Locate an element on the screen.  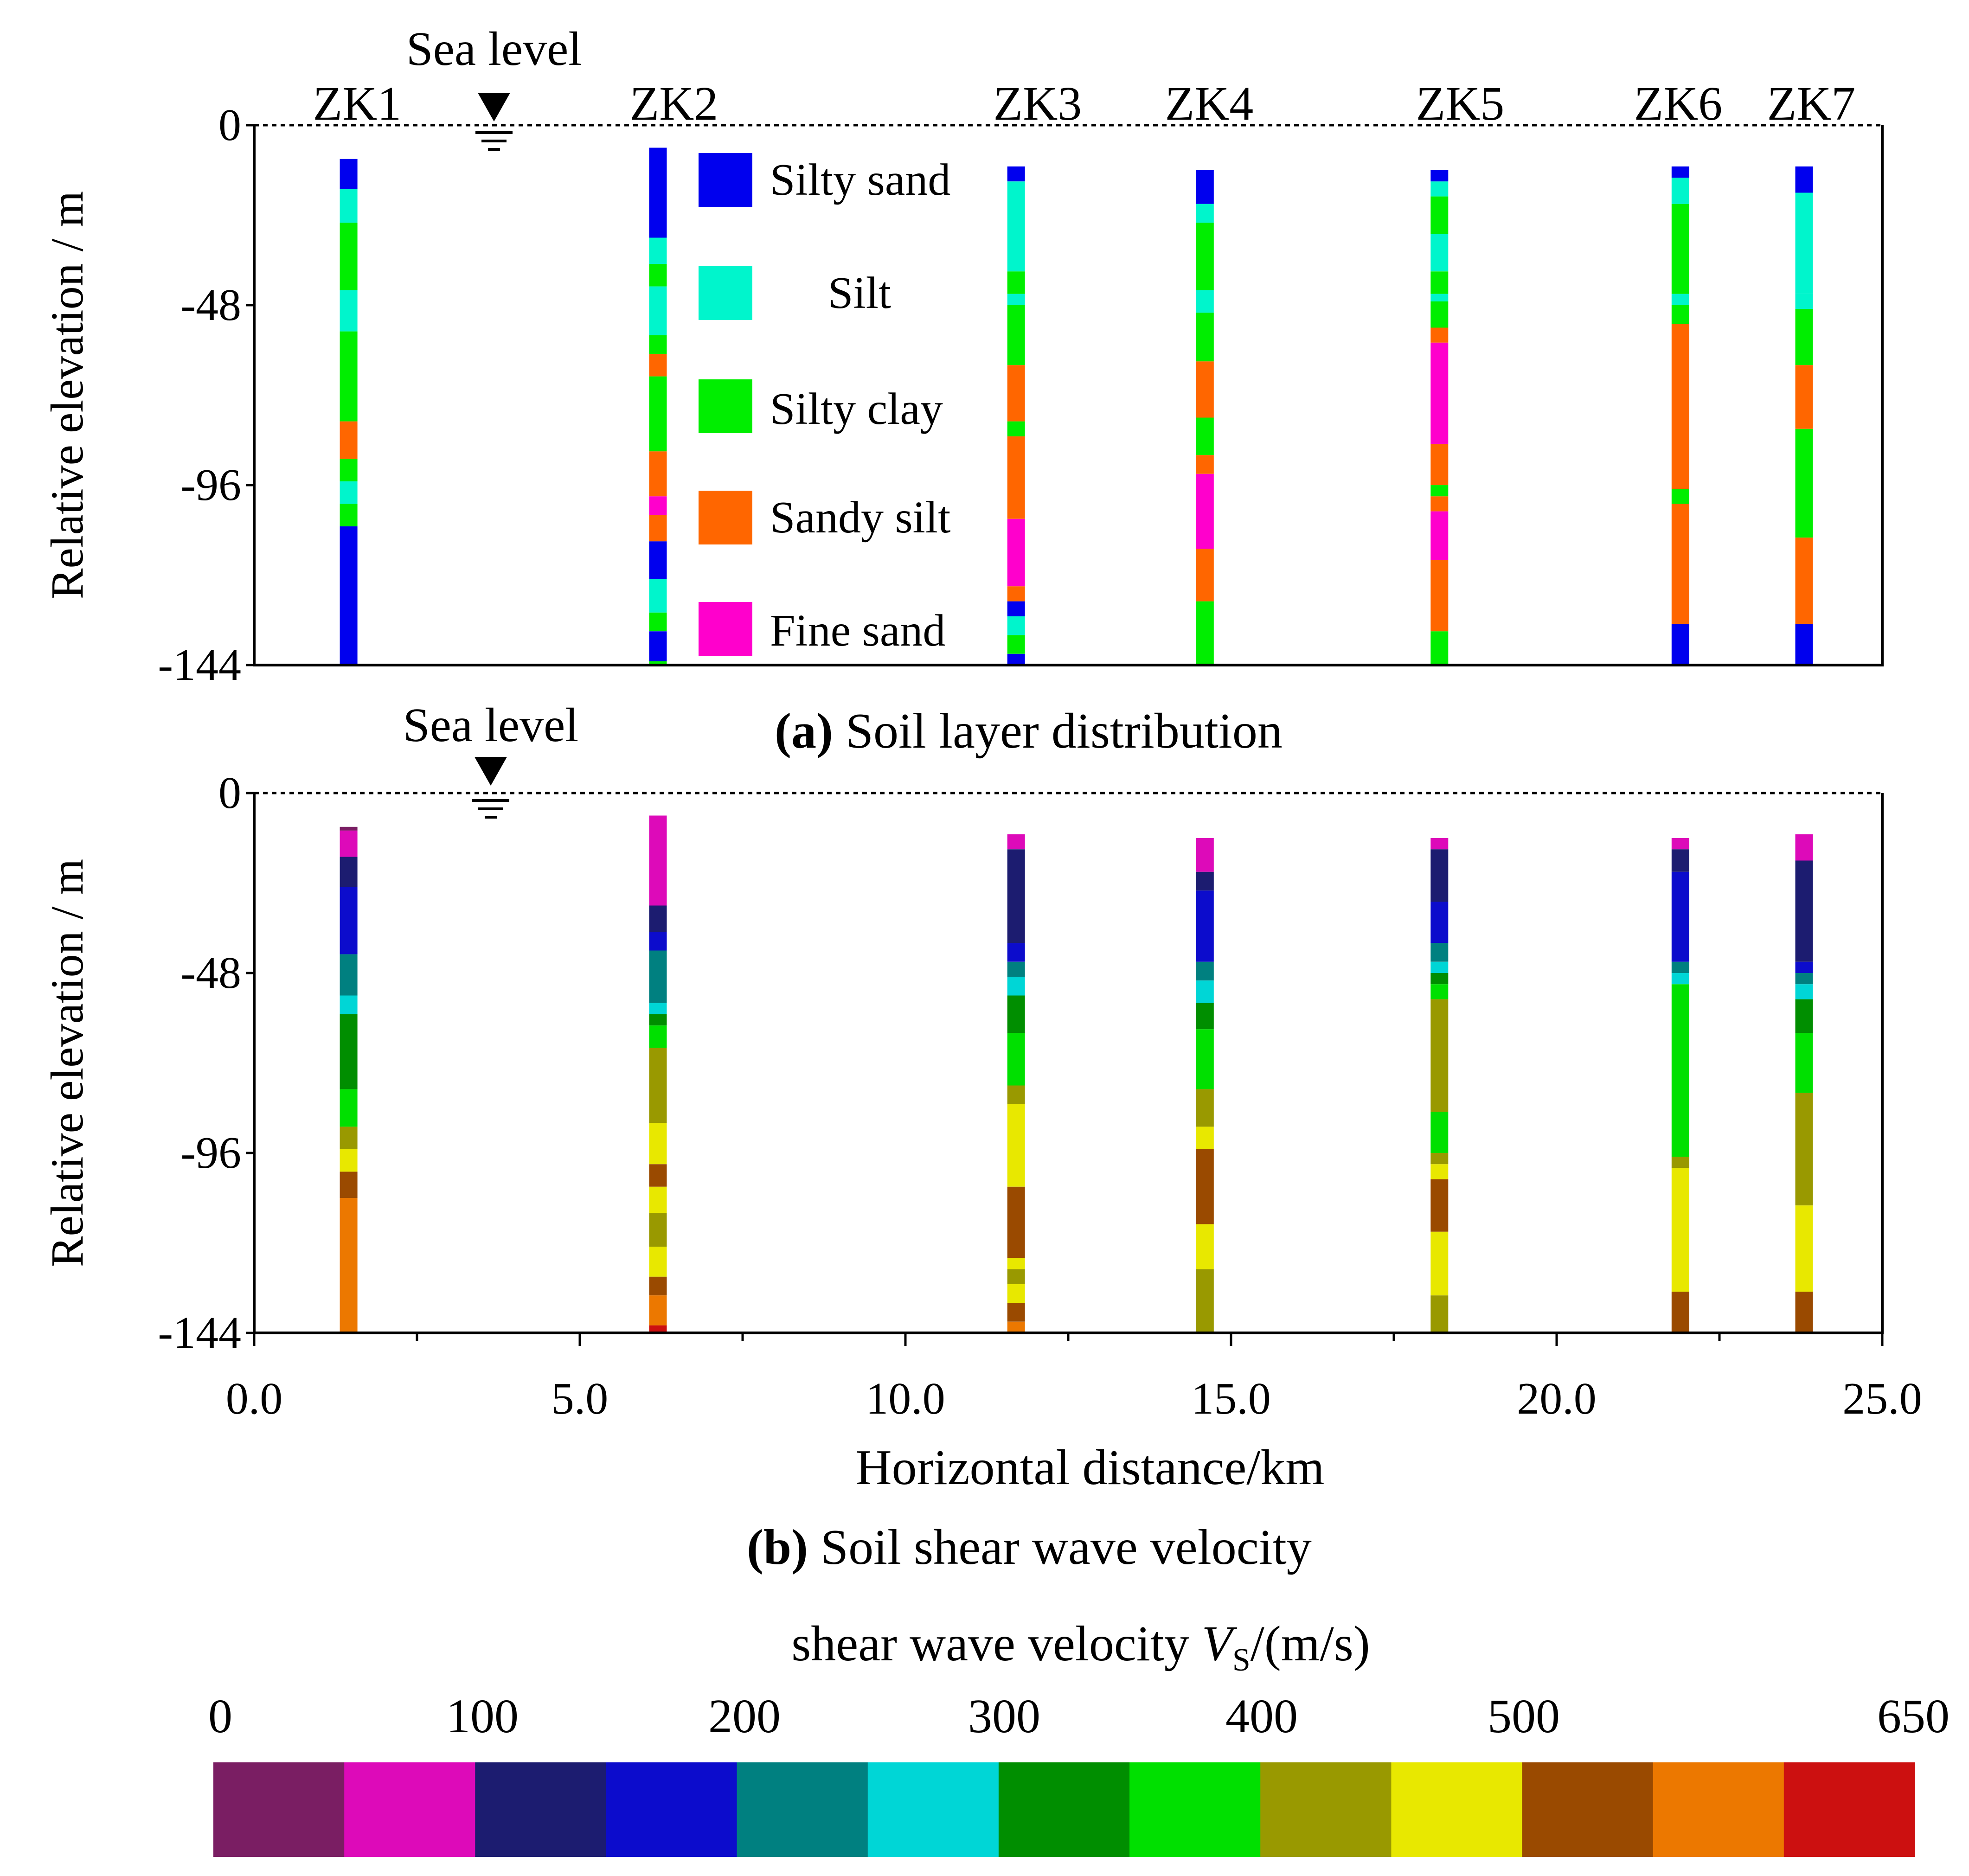
layer-segment-zk7-silt is located at coordinates (1804, 243).